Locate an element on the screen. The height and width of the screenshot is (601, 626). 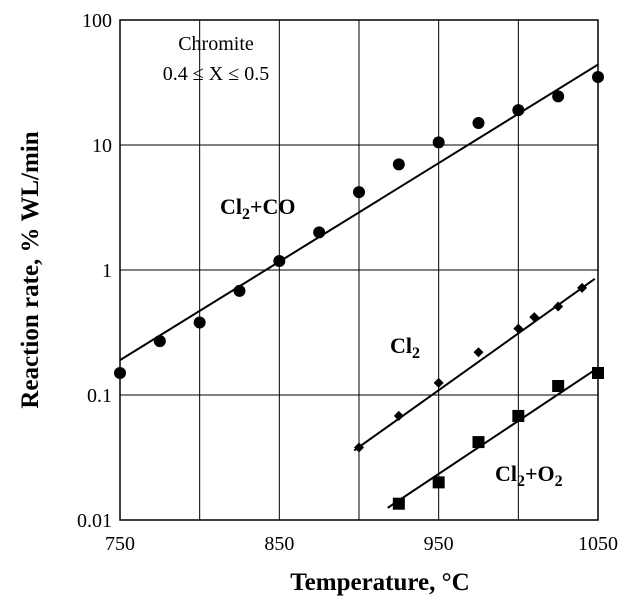
y-axis-title: Reaction rate, % WL/min is located at coordinates (30, 269).